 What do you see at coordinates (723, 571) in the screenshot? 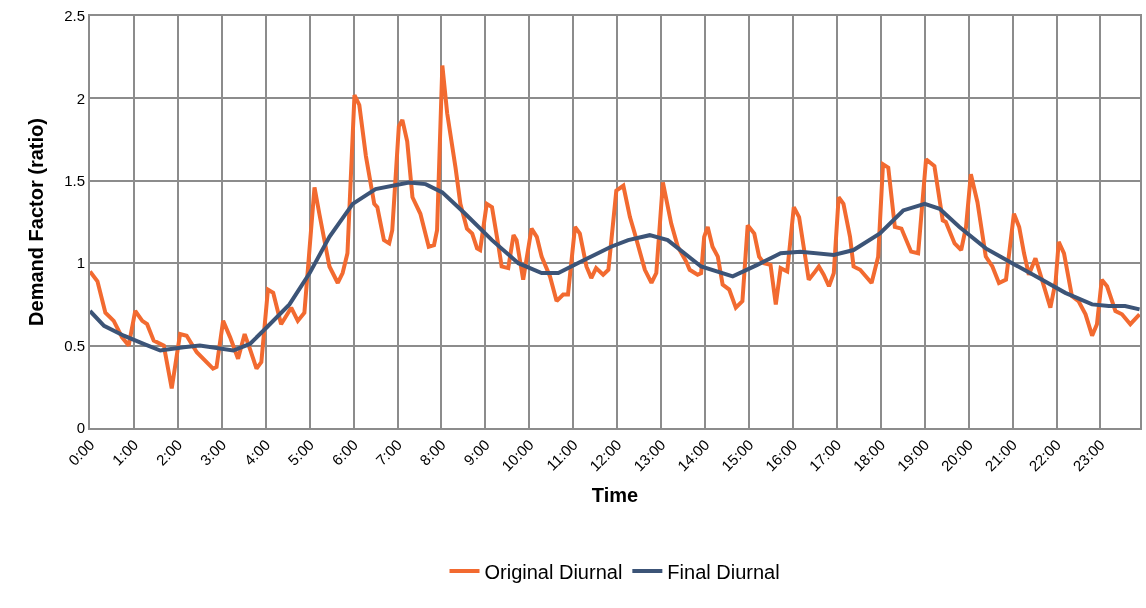
I see `legend-label: Final Diurnal` at bounding box center [723, 571].